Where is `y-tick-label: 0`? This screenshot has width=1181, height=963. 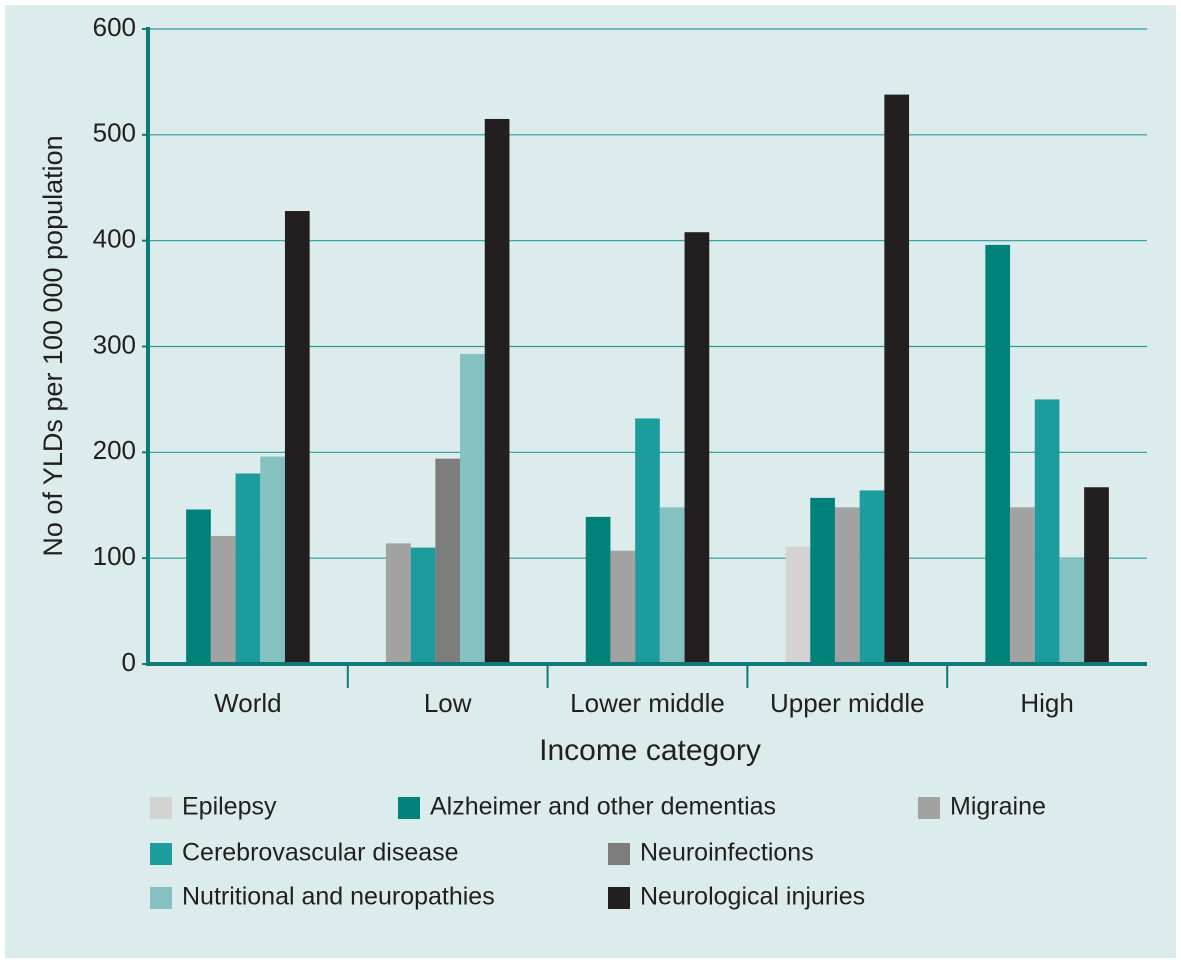 y-tick-label: 0 is located at coordinates (129, 662).